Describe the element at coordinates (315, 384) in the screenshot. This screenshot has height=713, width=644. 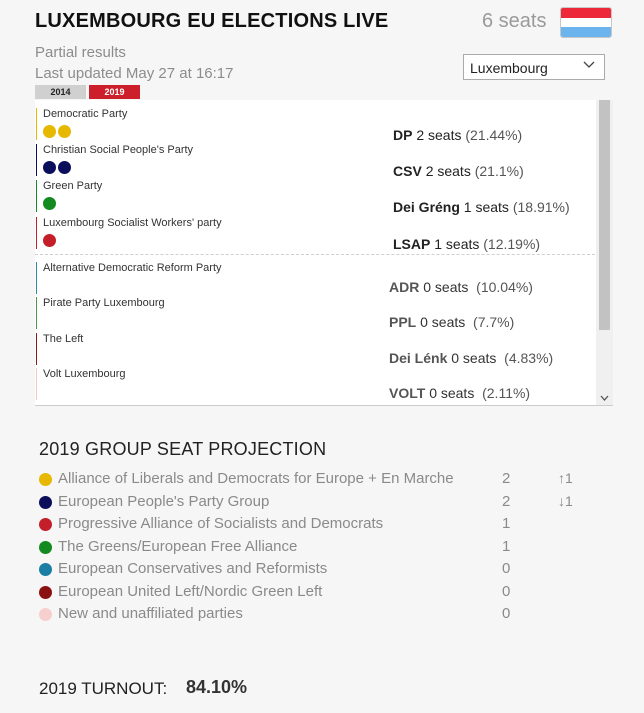
I see `party-row: Volt Luxembourg VOLT 0 seats (2.11%)` at that location.